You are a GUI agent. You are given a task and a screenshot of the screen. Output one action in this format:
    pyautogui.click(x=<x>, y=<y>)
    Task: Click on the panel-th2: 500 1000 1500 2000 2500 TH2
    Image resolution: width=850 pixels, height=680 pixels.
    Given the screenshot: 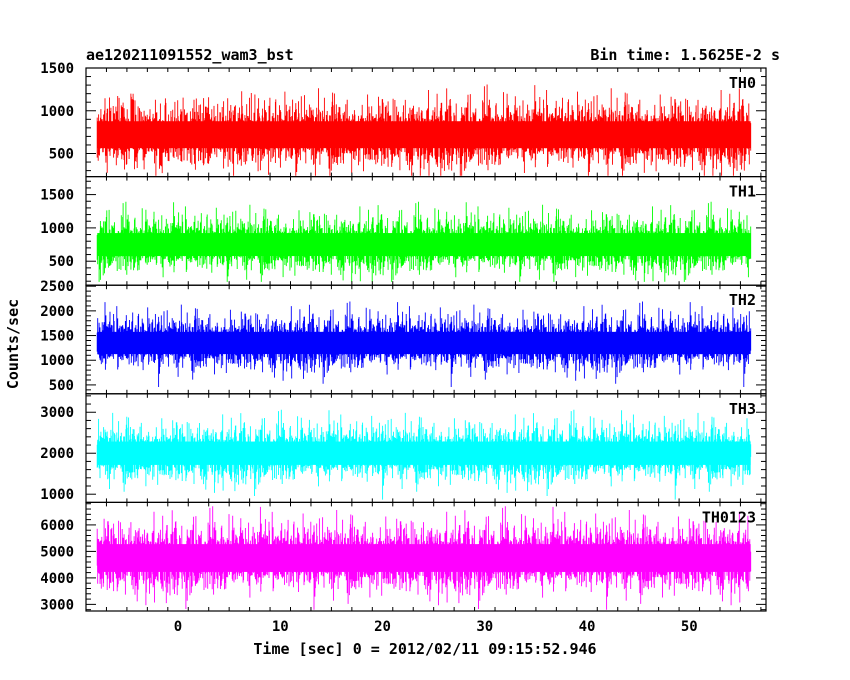 What is the action you would take?
    pyautogui.click(x=403, y=337)
    